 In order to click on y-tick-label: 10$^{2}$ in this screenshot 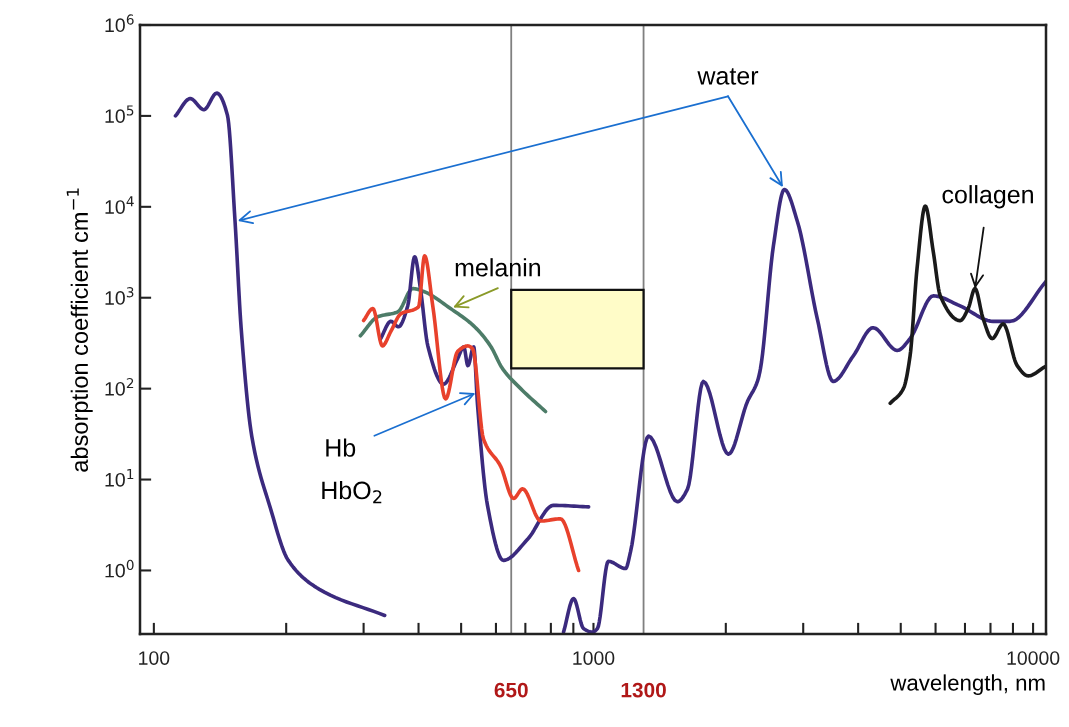, I will do `click(119, 386)`.